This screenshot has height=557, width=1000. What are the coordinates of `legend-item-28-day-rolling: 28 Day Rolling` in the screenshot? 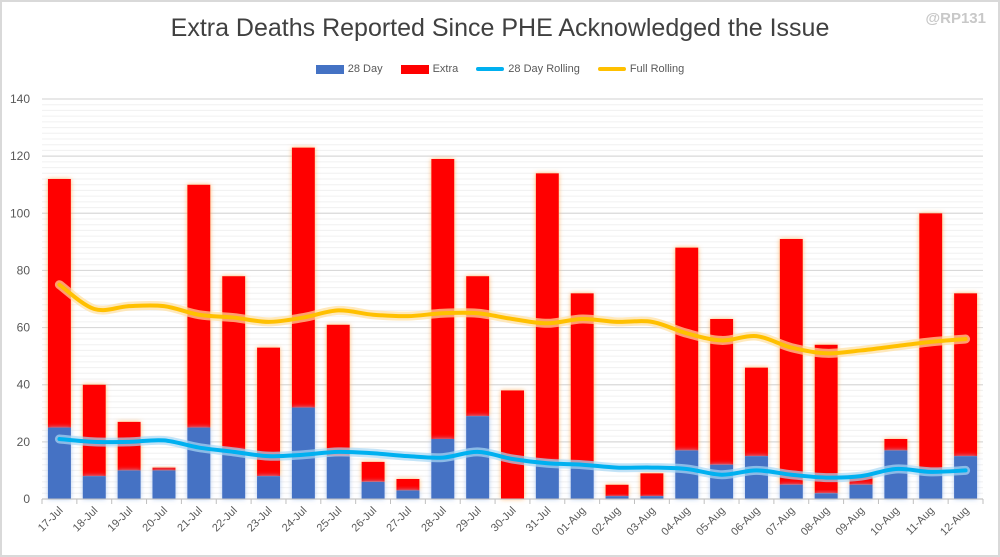 It's located at (528, 69).